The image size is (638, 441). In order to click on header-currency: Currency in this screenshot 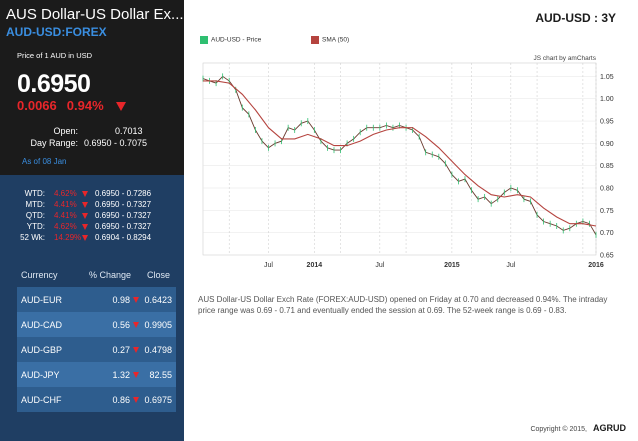, I will do `click(39, 274)`.